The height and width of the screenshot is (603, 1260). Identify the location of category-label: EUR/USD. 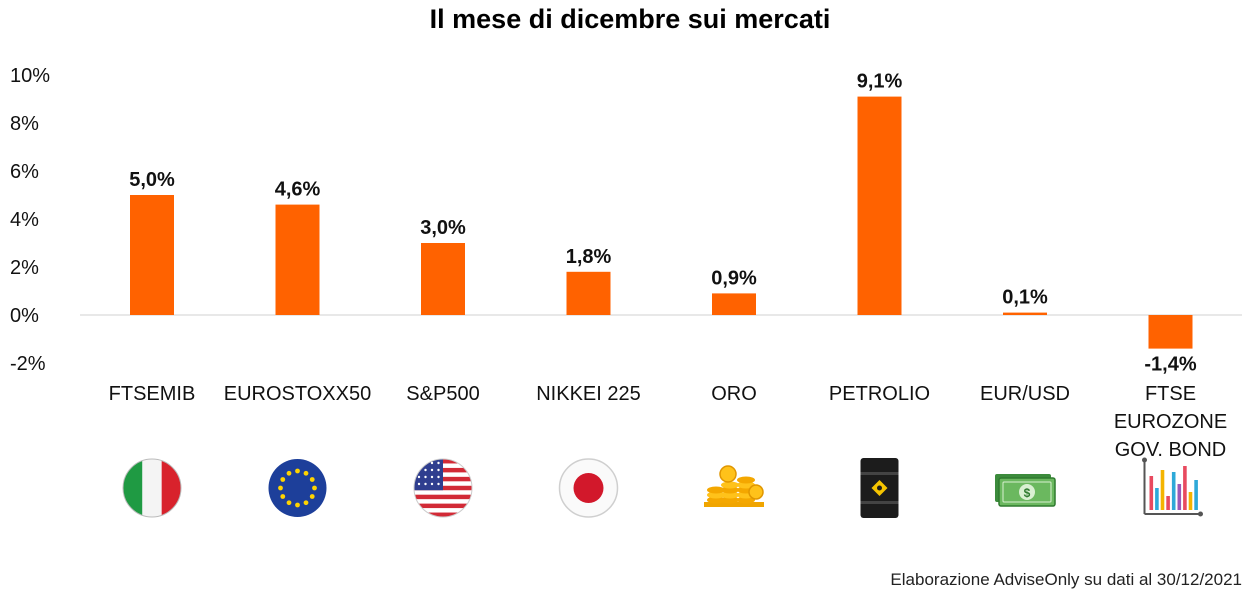
(1025, 394).